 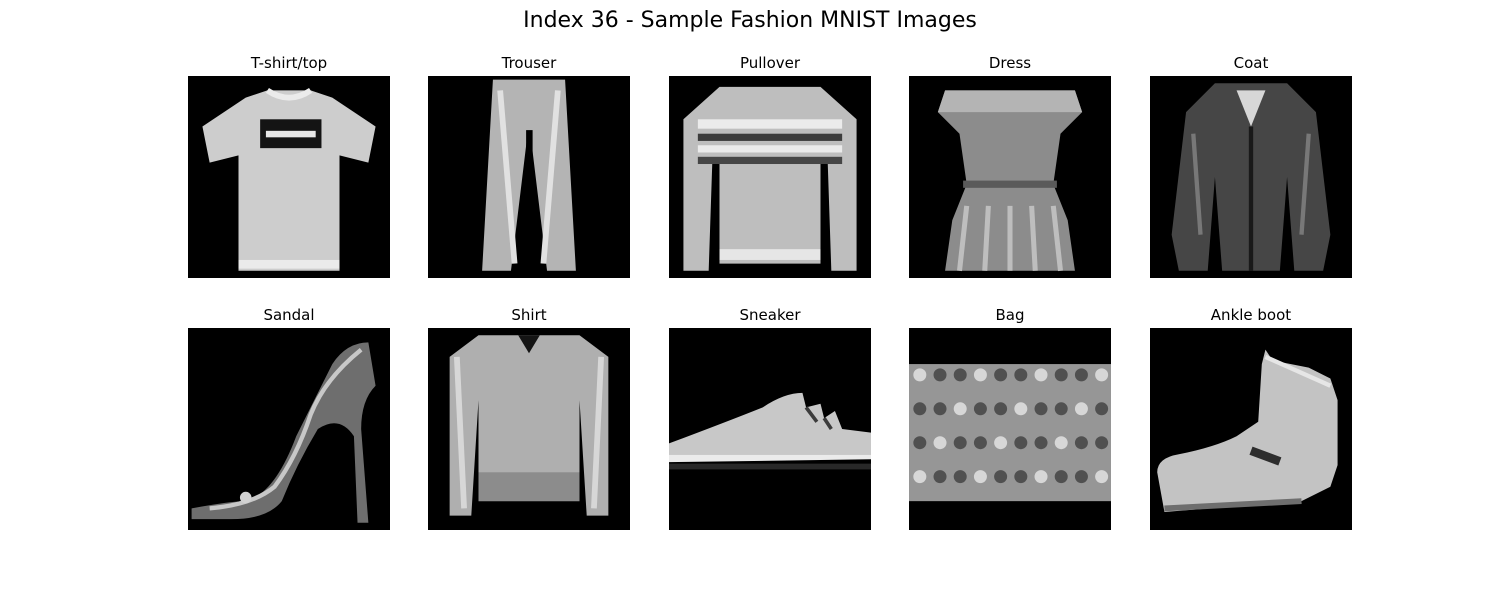 What do you see at coordinates (750, 20) in the screenshot?
I see `figure-title: Index 36 - Sample Fashion MNIST Images` at bounding box center [750, 20].